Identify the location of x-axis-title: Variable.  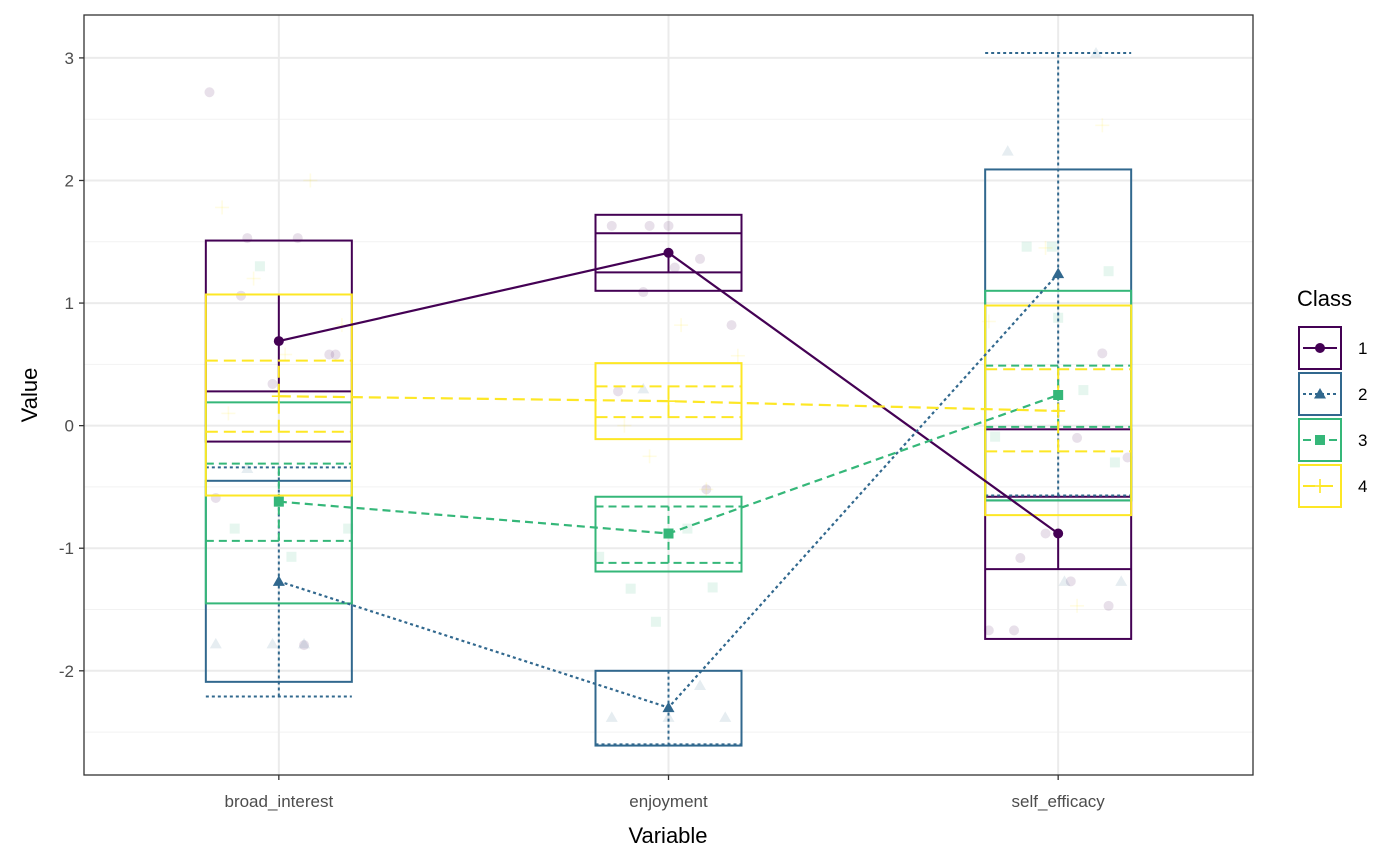
(667, 835).